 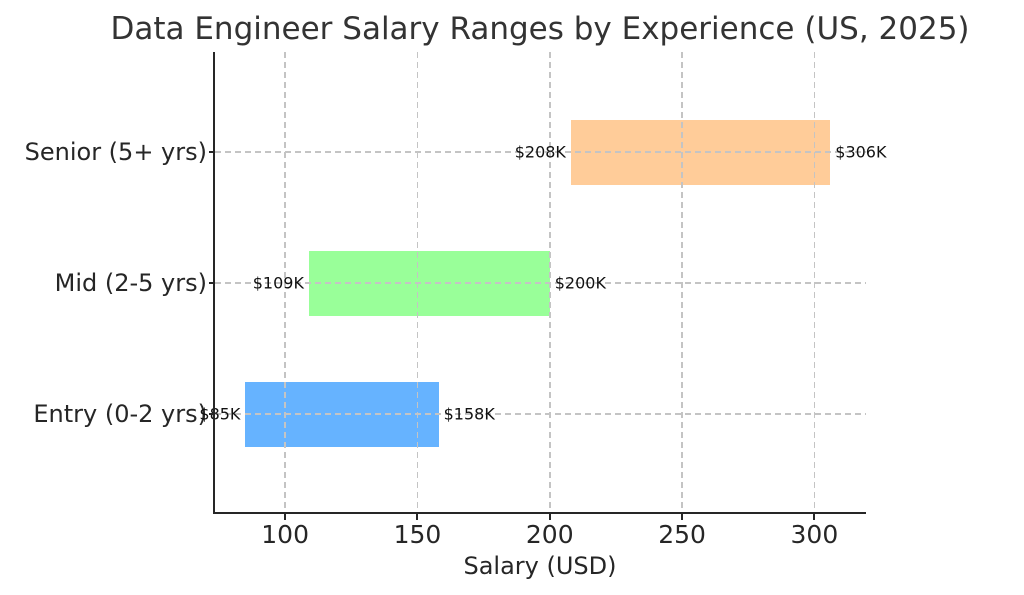 I want to click on x-tick-label-150: 150, so click(x=417, y=534).